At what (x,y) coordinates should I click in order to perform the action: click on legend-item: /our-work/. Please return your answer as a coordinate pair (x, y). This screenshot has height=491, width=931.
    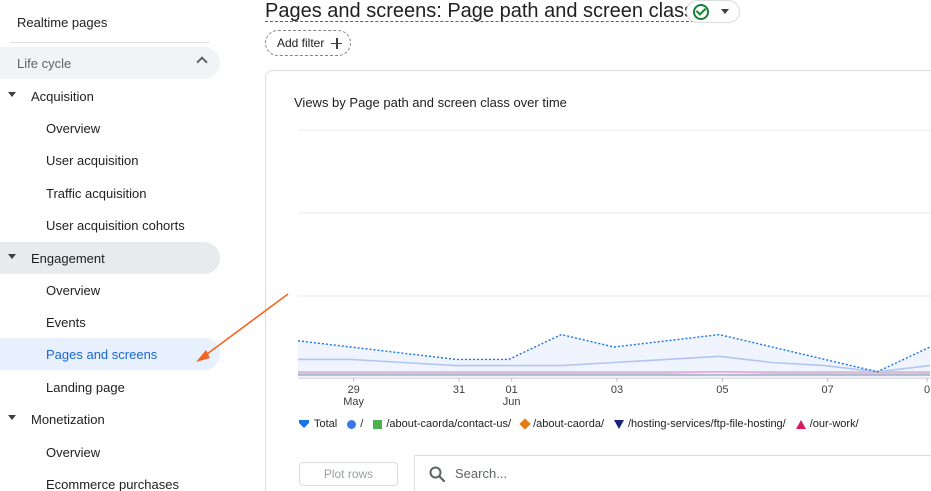
    Looking at the image, I should click on (827, 424).